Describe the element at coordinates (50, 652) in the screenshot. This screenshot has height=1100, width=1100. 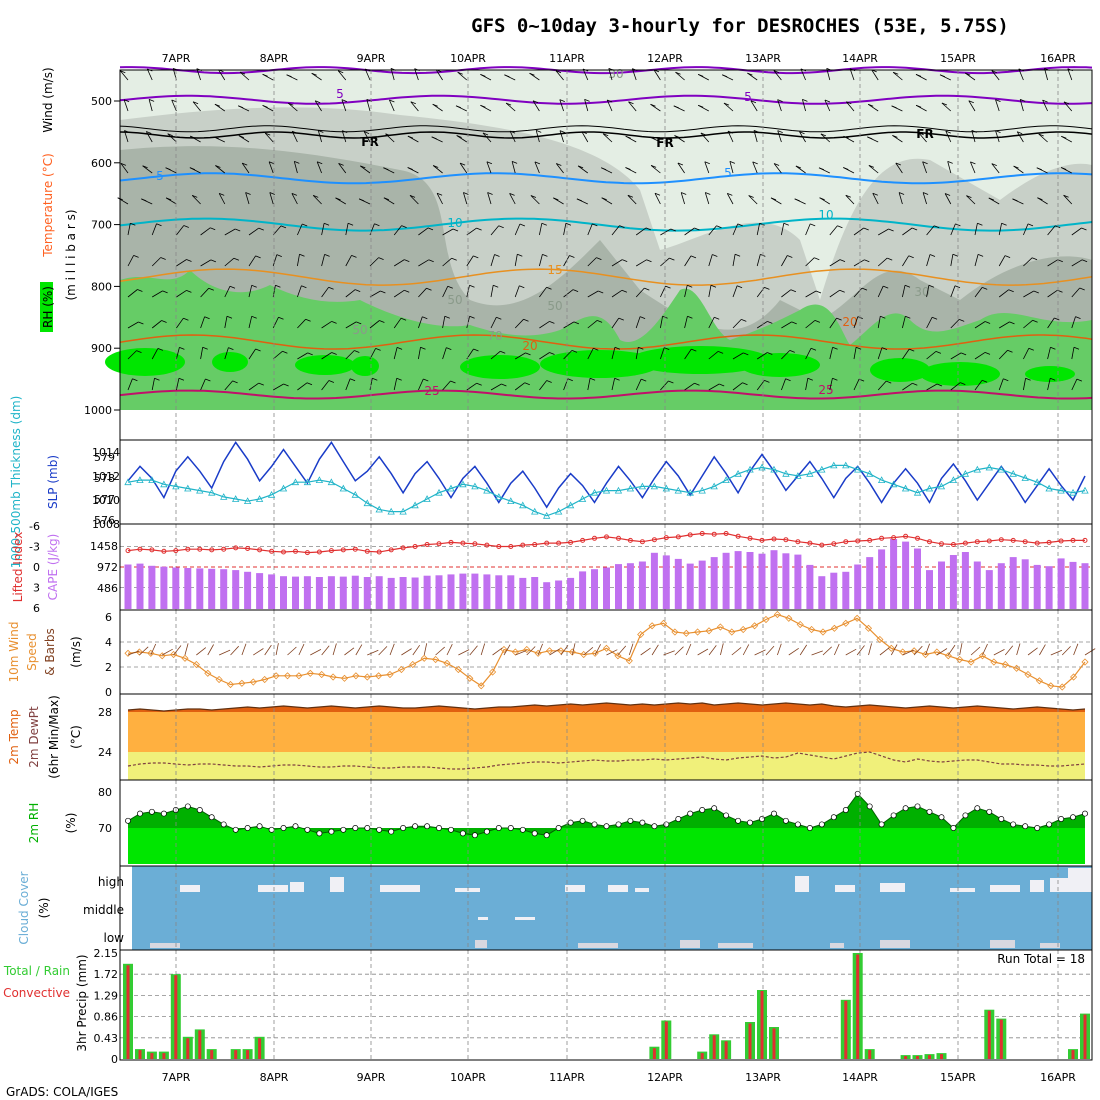
I see `wind-axis-label-3: & Barbs` at that location.